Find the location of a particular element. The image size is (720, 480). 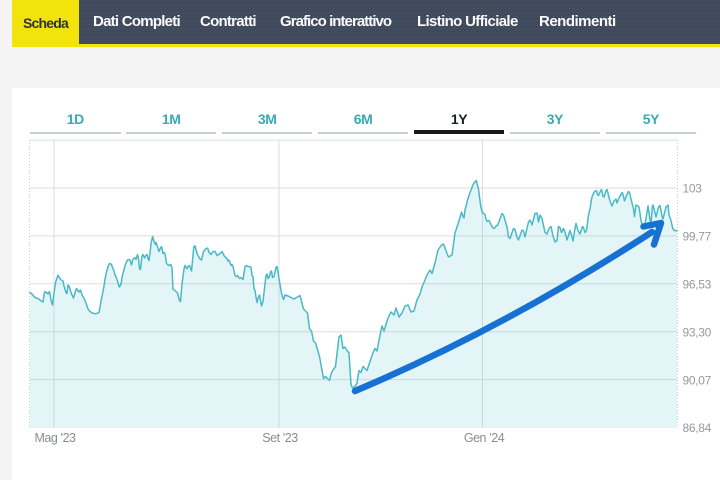

svg-text: Set ’23 is located at coordinates (280, 438).